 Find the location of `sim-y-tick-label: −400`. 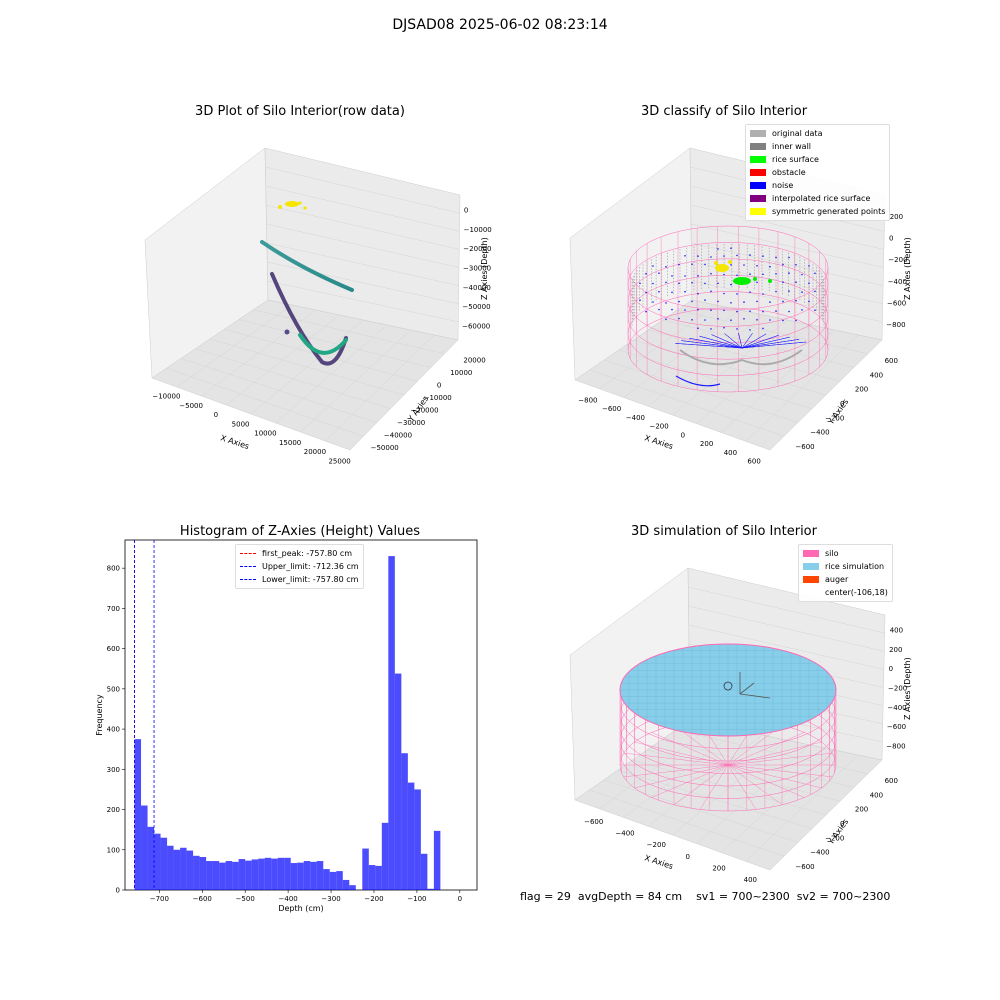

sim-y-tick-label: −400 is located at coordinates (819, 853).